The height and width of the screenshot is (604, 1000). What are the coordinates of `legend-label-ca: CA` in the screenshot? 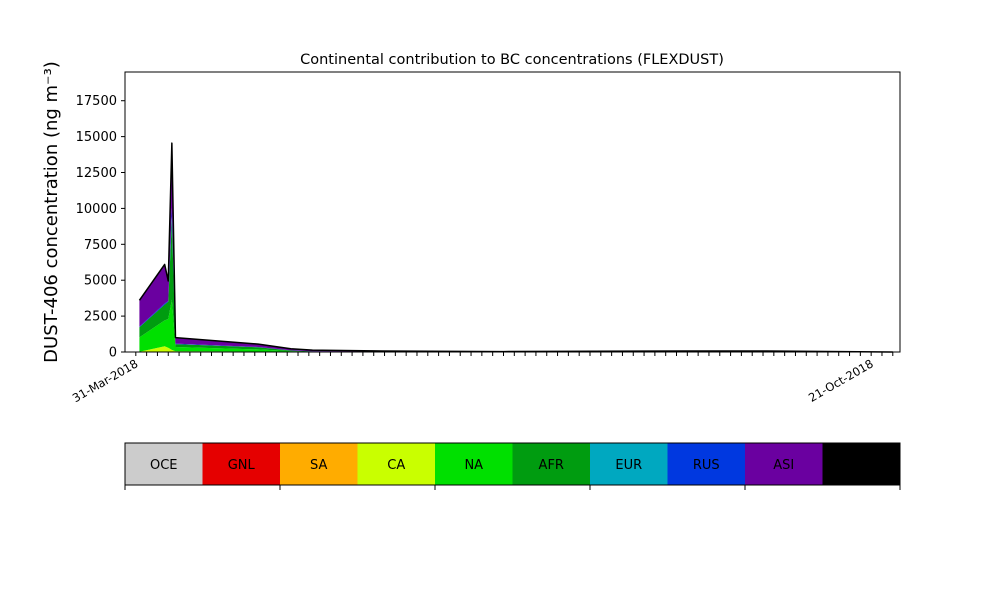 It's located at (396, 465).